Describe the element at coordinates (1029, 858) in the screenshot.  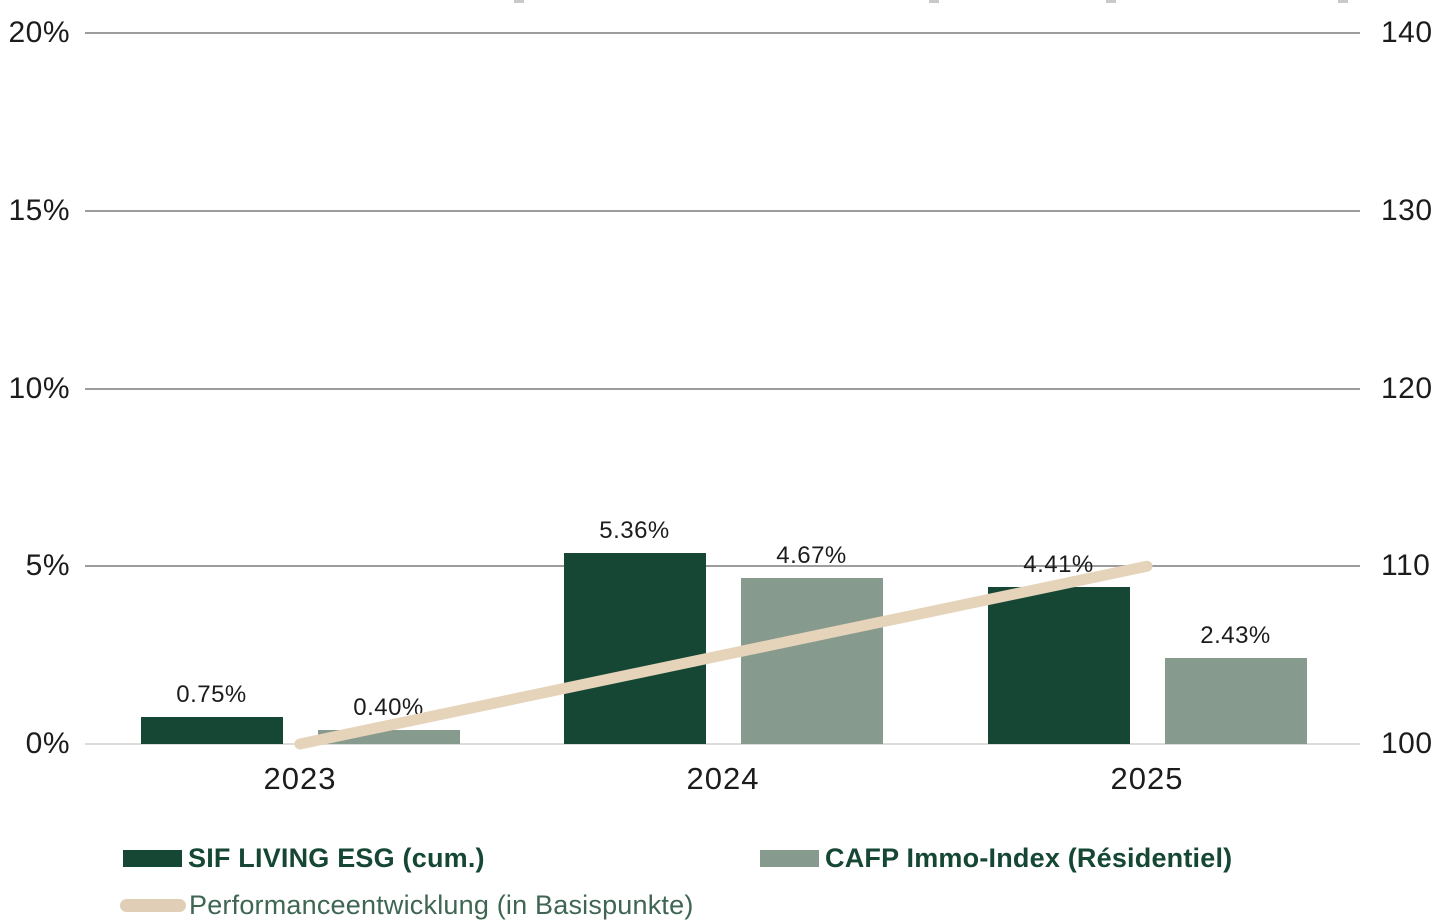
I see `legend-label: CAFP Immo-Index (Résidentiel)` at that location.